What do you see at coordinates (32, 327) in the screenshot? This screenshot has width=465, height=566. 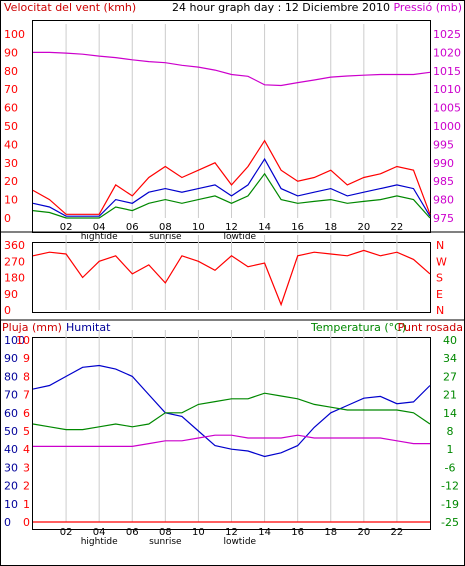 I see `rain-axis-label: Pluja (mm)` at bounding box center [32, 327].